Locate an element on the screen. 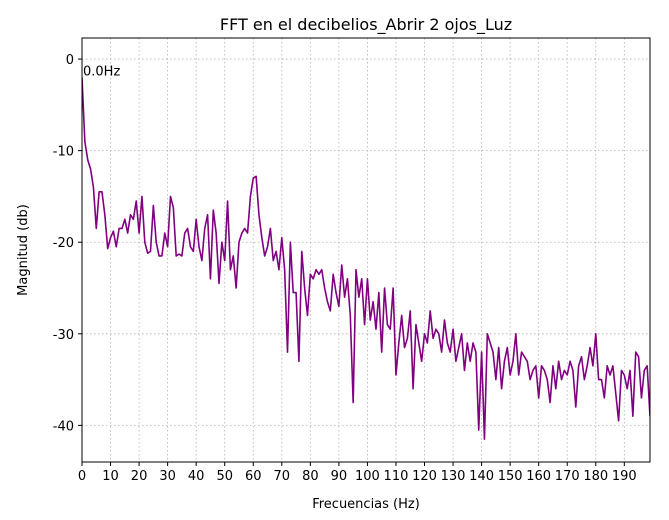 The width and height of the screenshot is (669, 520). y-tick-label: -20 is located at coordinates (63, 243).